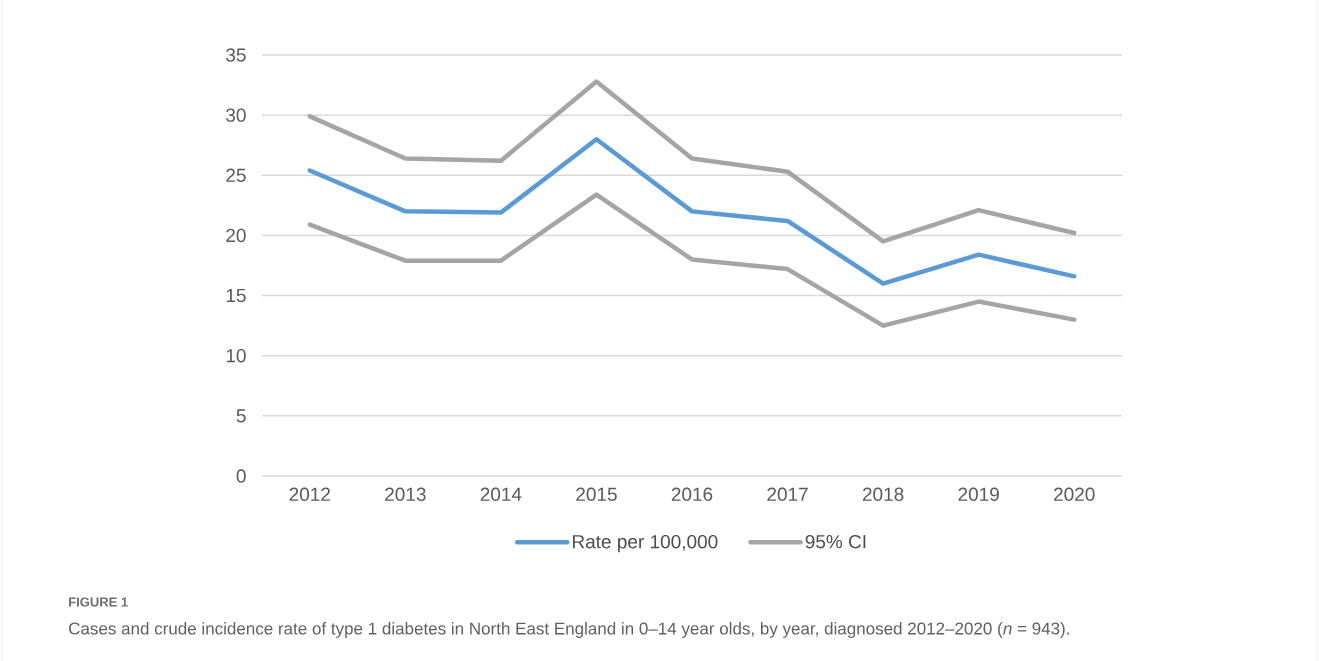 This screenshot has width=1319, height=661. I want to click on y-tick-label: 5, so click(241, 416).